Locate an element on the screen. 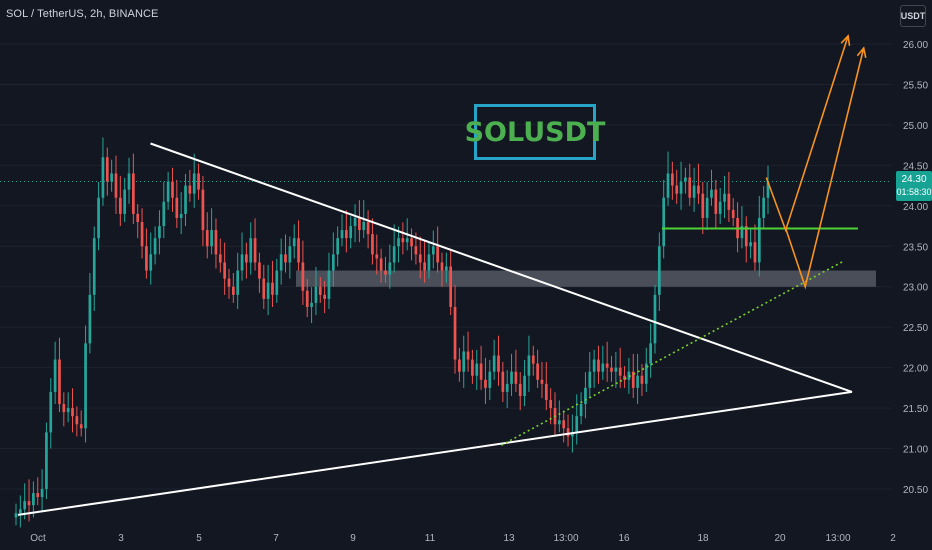 This screenshot has width=932, height=550. currency-unit-button: USDT is located at coordinates (913, 16).